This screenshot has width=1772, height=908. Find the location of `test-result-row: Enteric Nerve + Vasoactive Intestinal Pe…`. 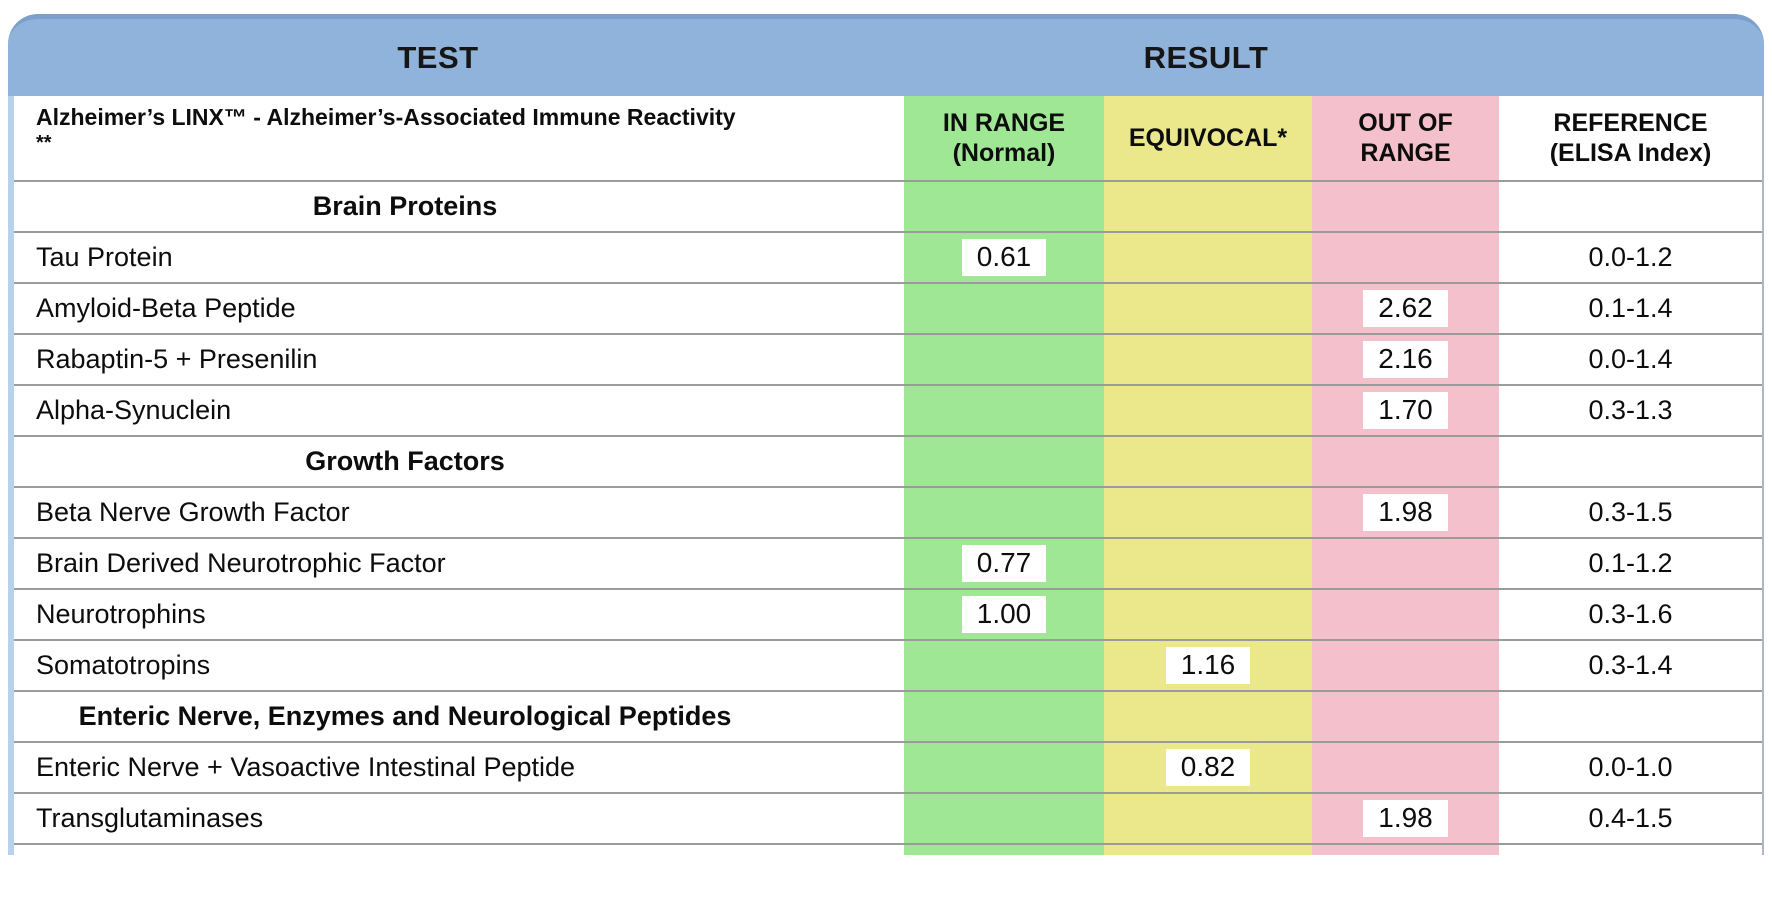

test-result-row: Enteric Nerve + Vasoactive Intestinal Pe… is located at coordinates (888, 768).